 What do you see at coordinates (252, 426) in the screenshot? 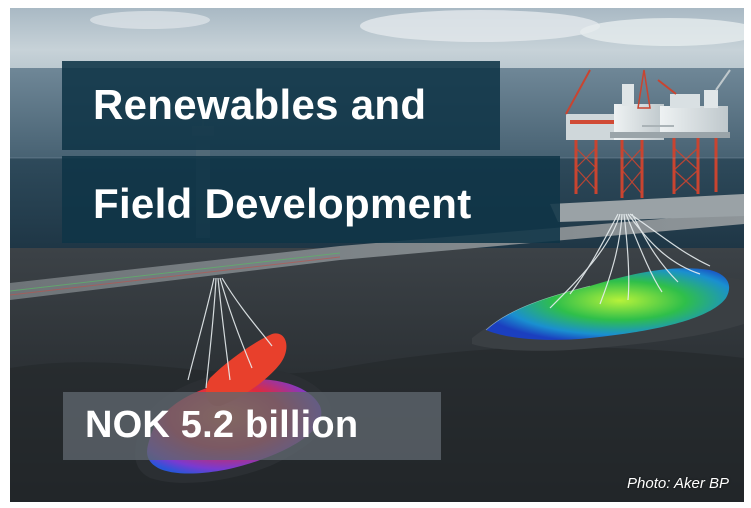
I see `investment-value: NOK 5.2 billion` at bounding box center [252, 426].